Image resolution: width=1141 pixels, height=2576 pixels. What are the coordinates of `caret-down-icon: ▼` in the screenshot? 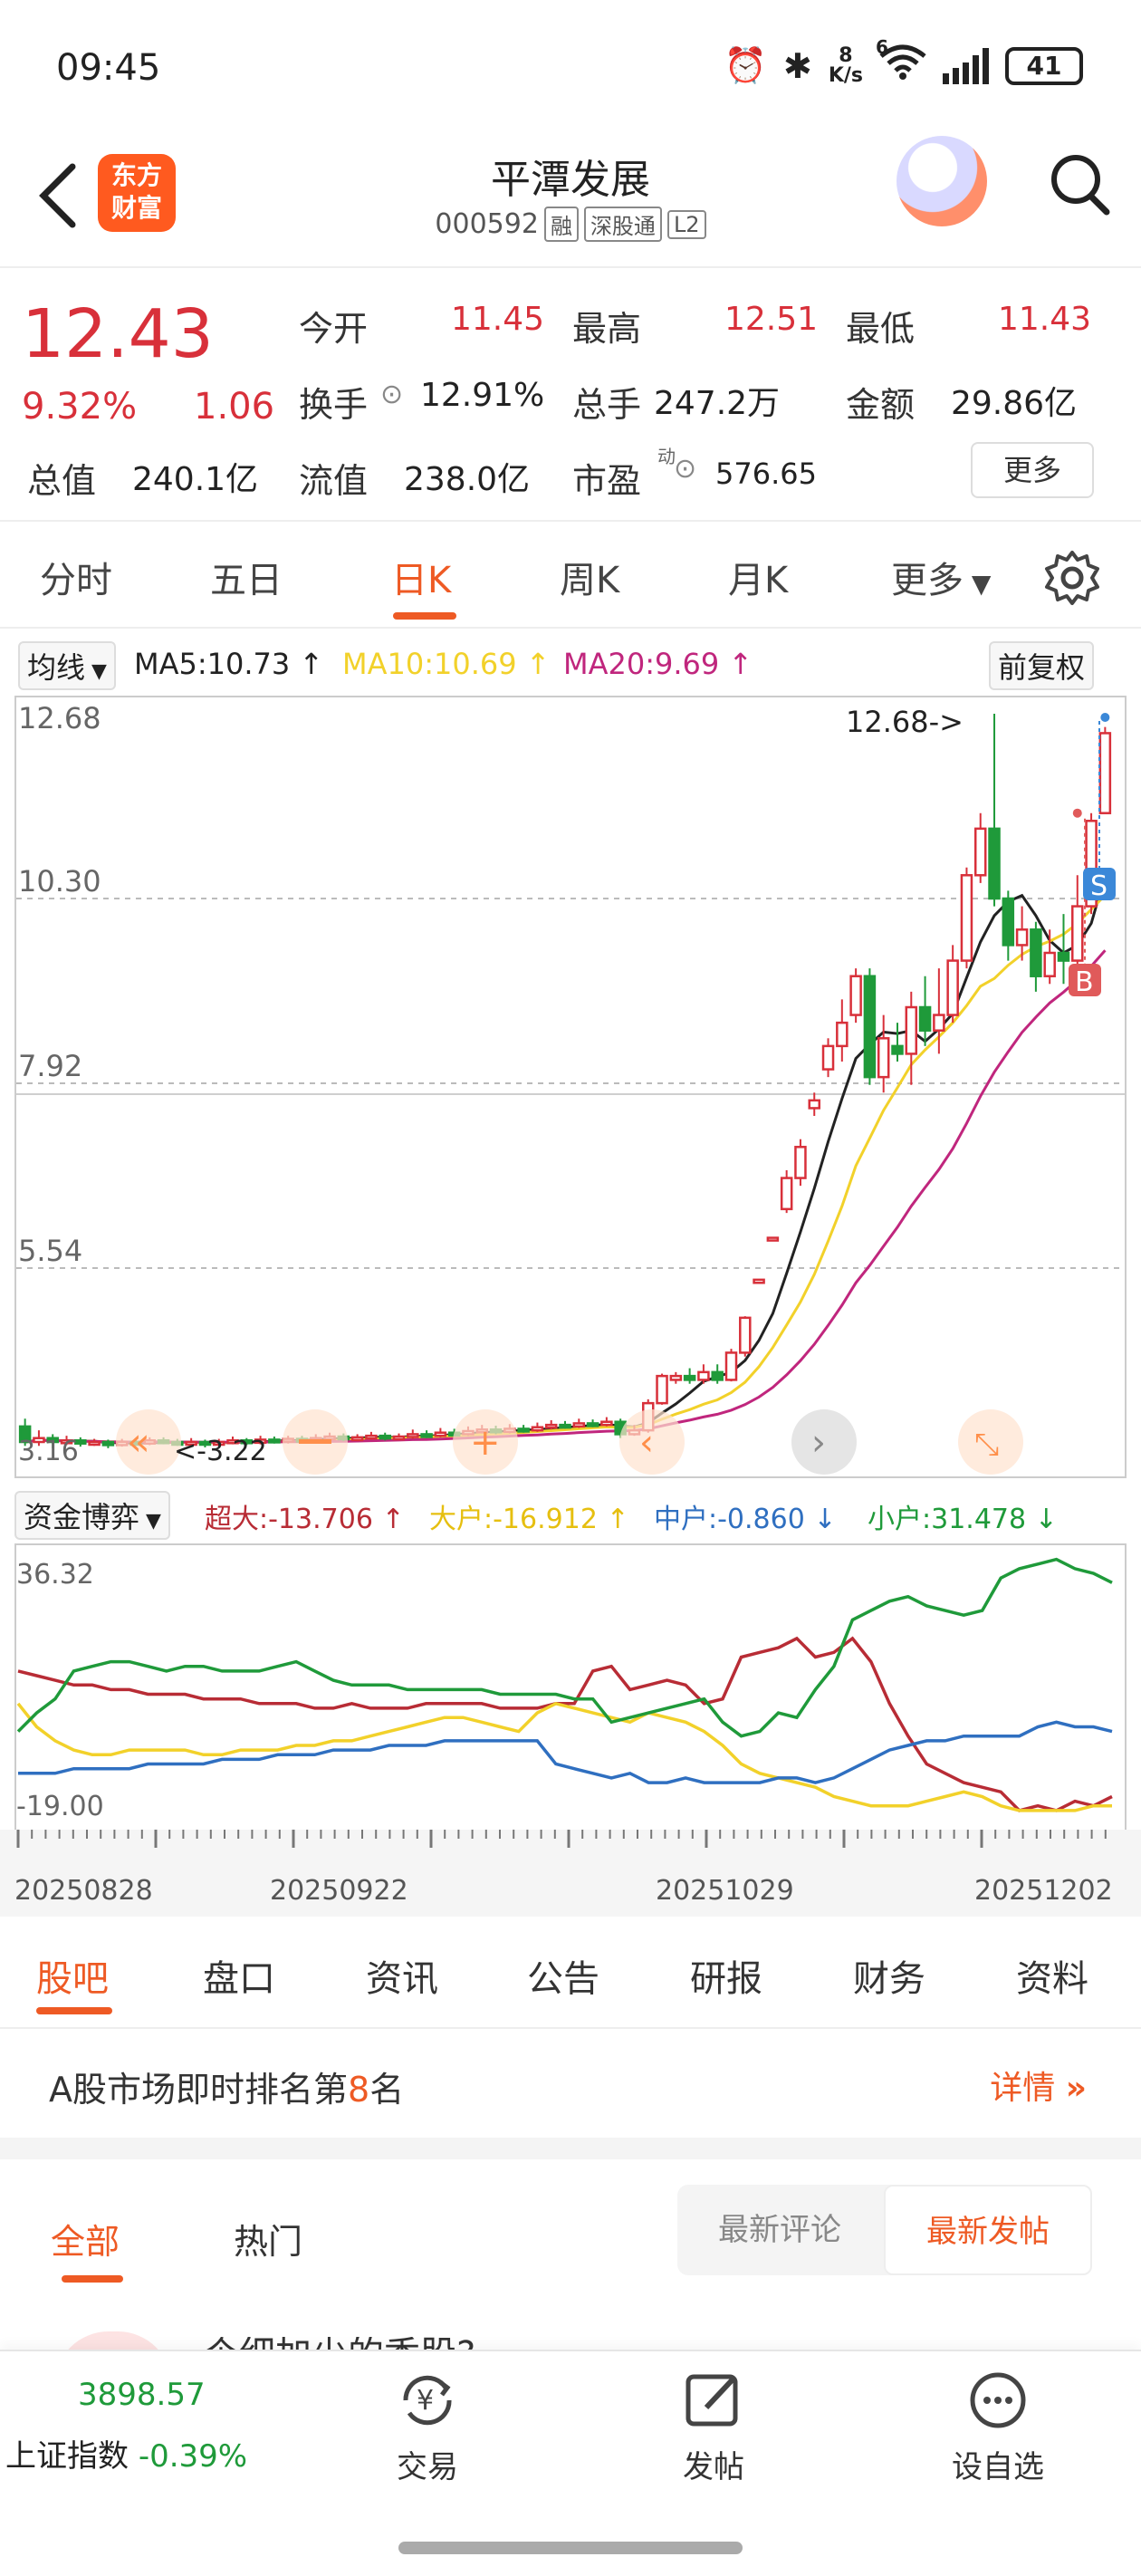 It's located at (150, 1521).